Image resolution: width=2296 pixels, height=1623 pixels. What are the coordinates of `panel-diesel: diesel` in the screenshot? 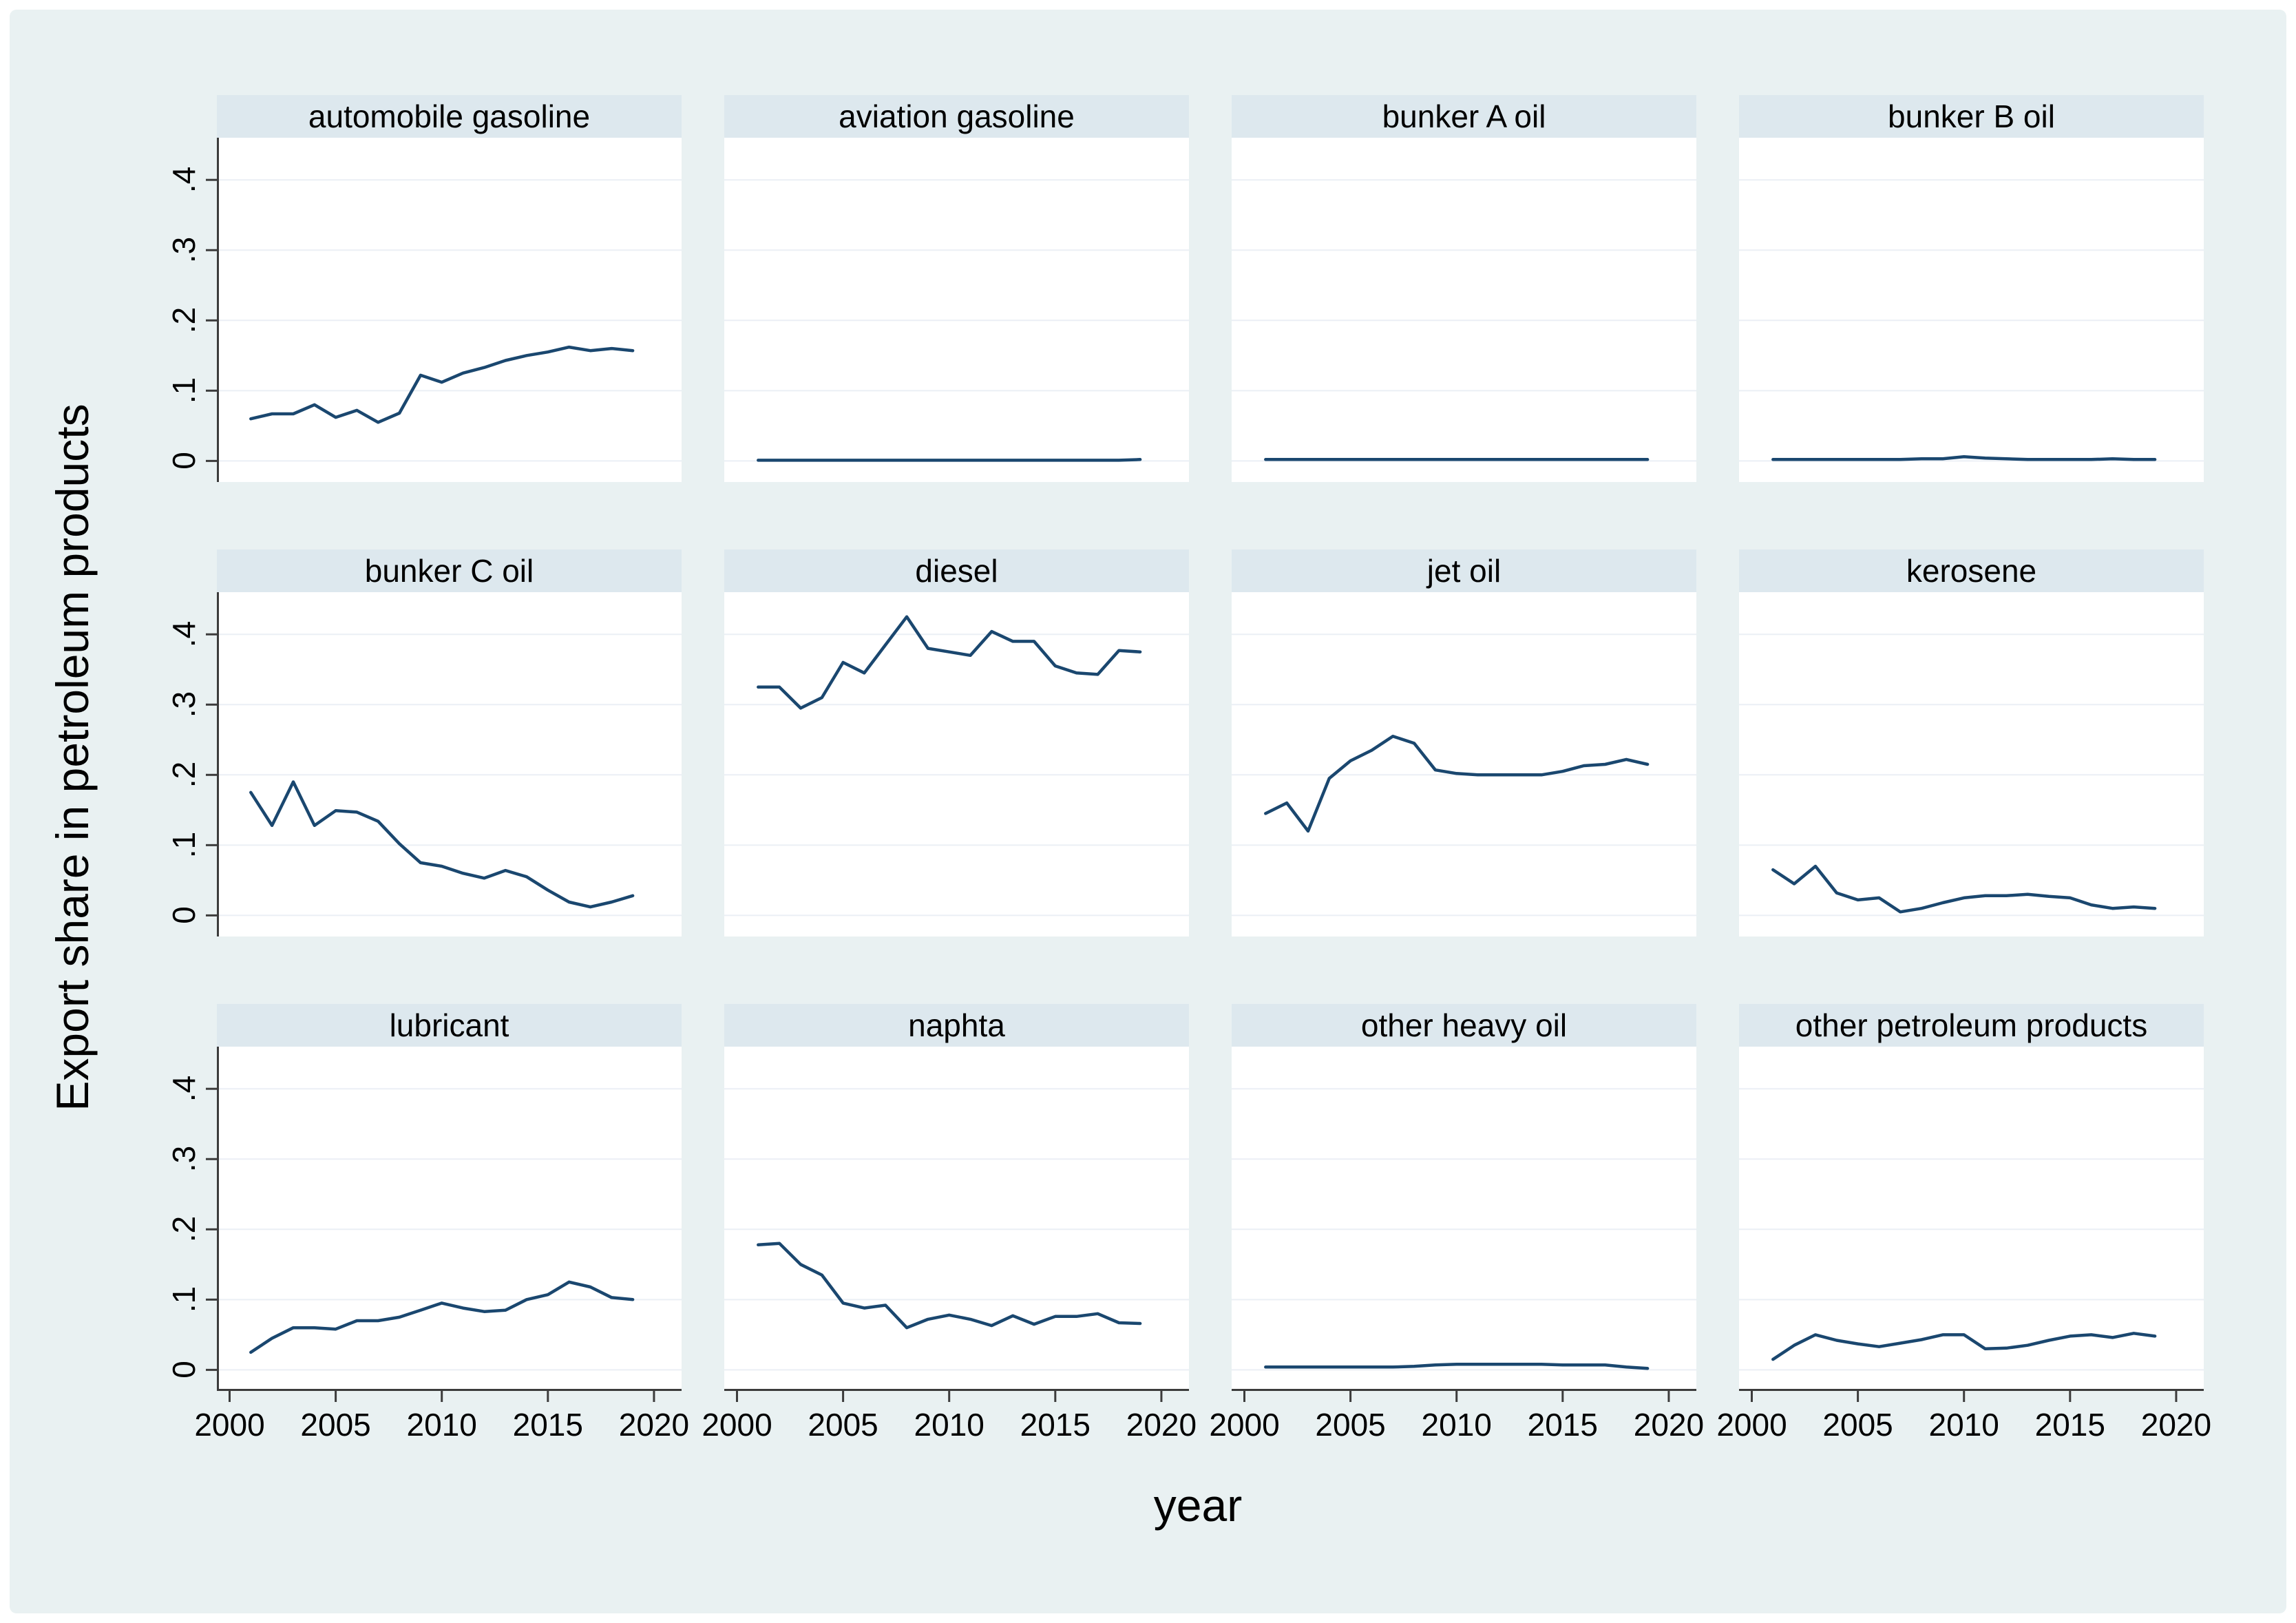 It's located at (956, 743).